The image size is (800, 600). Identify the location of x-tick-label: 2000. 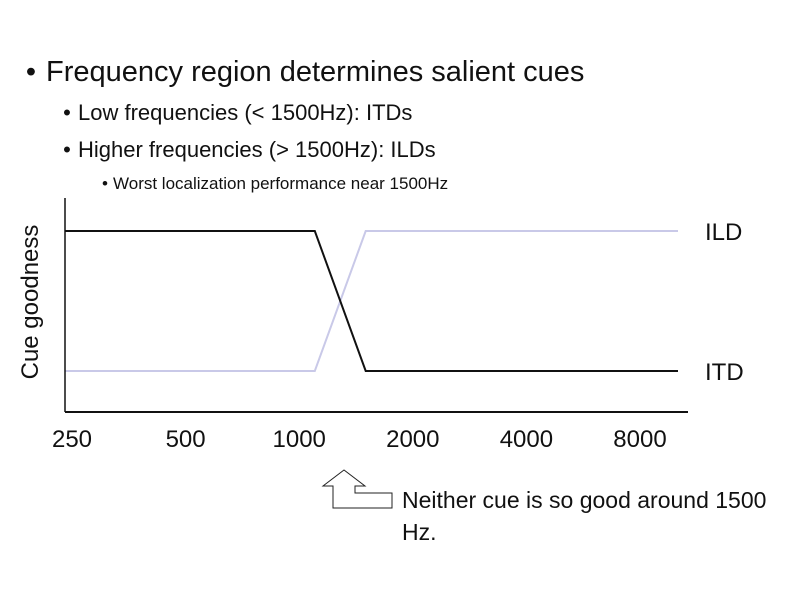
(412, 439).